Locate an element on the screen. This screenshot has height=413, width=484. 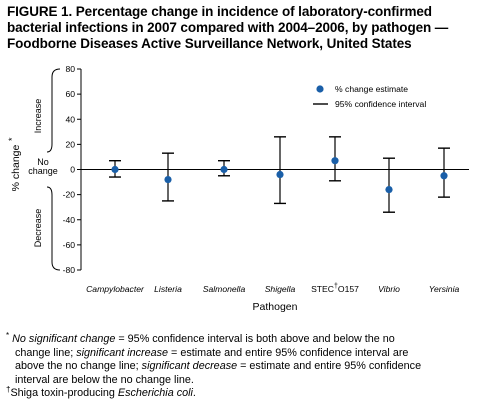
estimate-point-vibrio is located at coordinates (389, 190).